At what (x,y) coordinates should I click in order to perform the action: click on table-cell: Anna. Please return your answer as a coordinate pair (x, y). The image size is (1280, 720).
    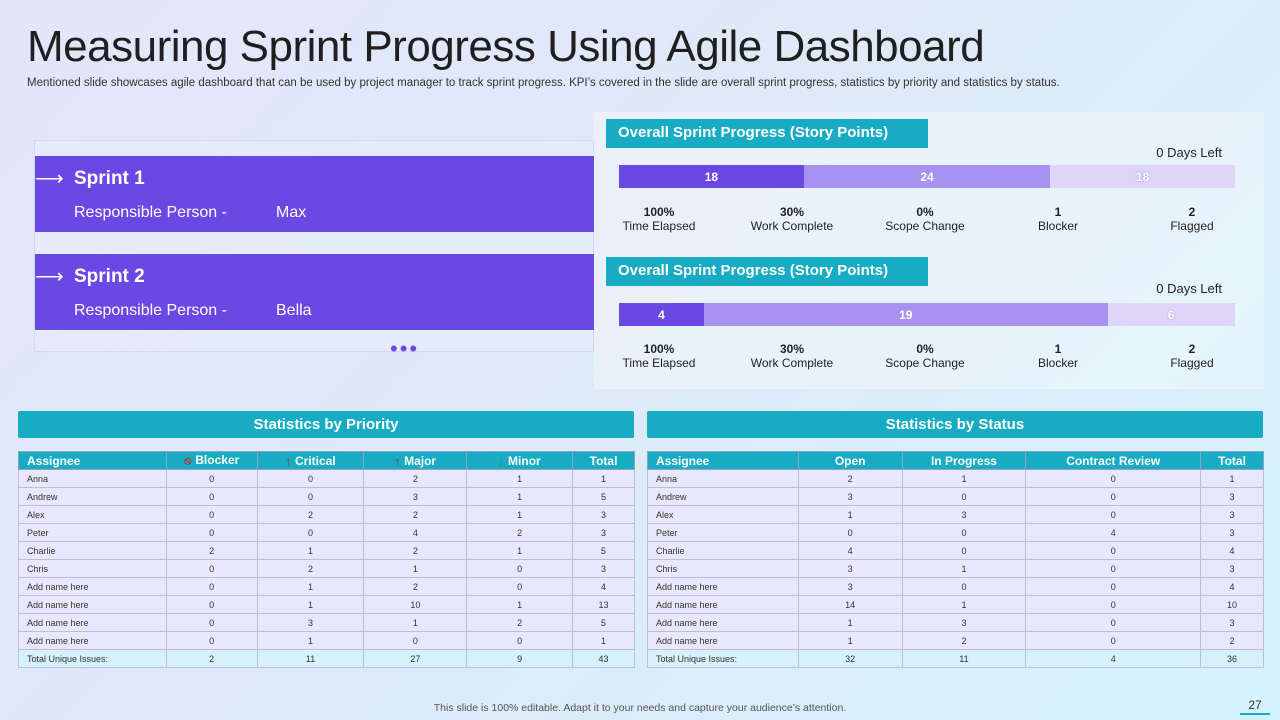
    Looking at the image, I should click on (723, 478).